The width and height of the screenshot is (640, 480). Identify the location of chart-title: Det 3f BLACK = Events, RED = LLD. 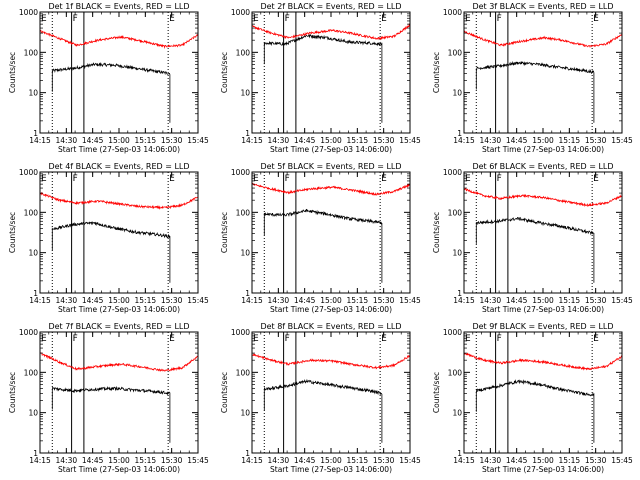
(542, 6).